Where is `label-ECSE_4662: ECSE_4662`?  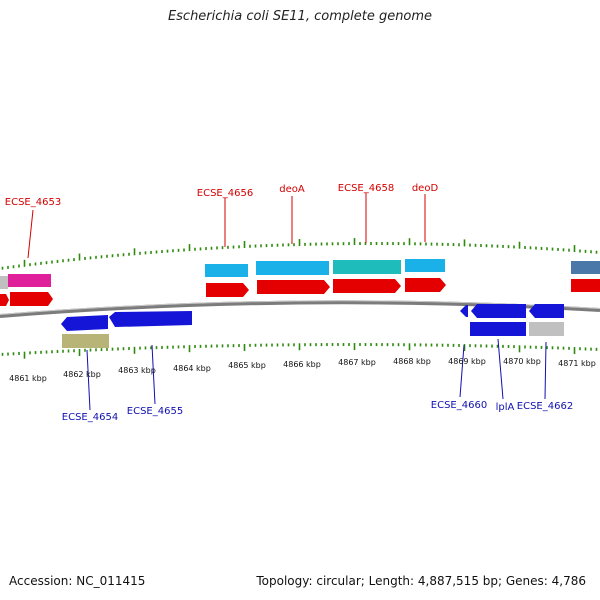
label-ECSE_4662: ECSE_4662 is located at coordinates (545, 406).